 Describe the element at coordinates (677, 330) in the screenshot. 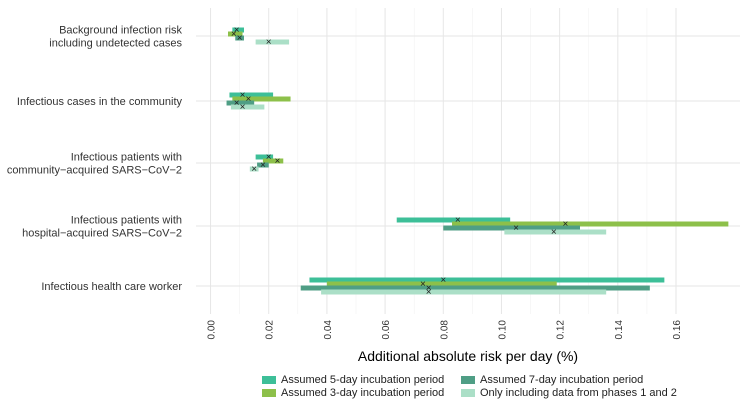

I see `x-tick-label: 0.16` at that location.